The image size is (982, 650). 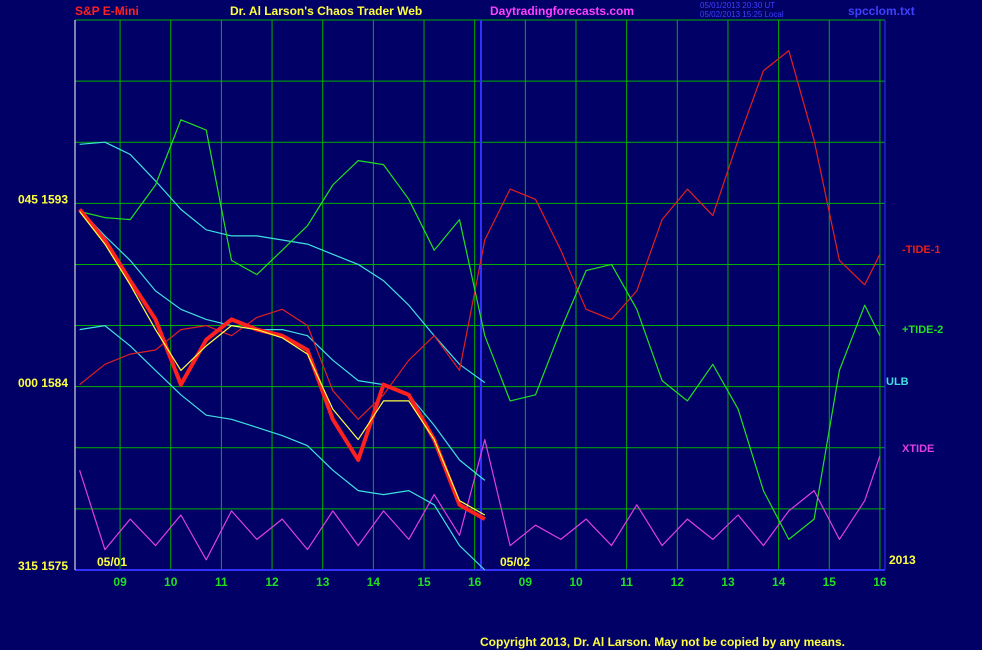 I want to click on site: Daytradingforecasts.com, so click(x=562, y=11).